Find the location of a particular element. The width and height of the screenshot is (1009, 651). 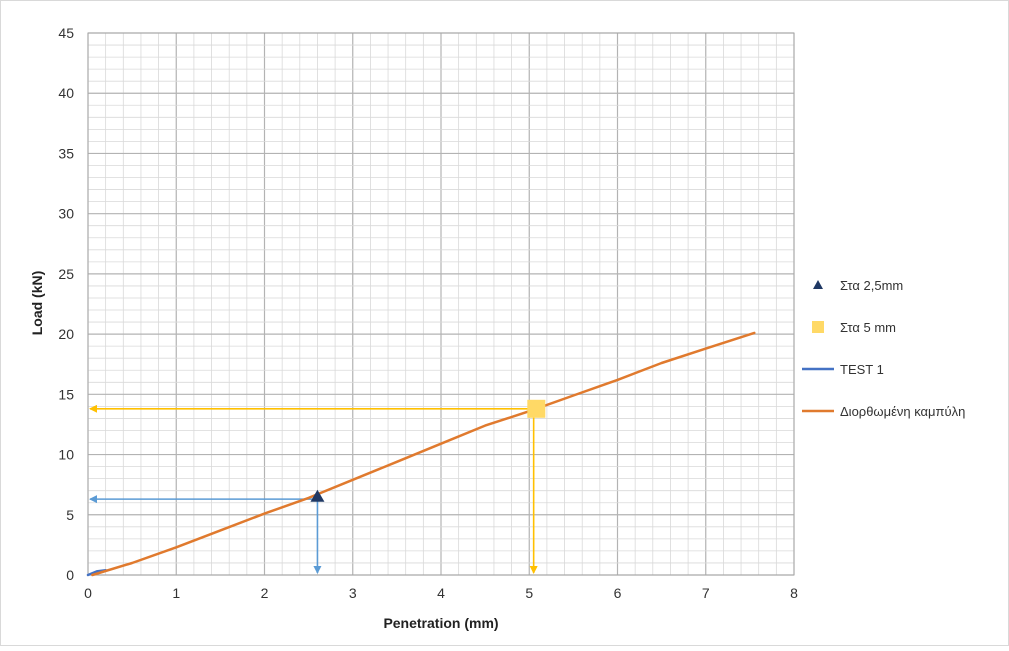

x-tick-label: 0 is located at coordinates (88, 593).